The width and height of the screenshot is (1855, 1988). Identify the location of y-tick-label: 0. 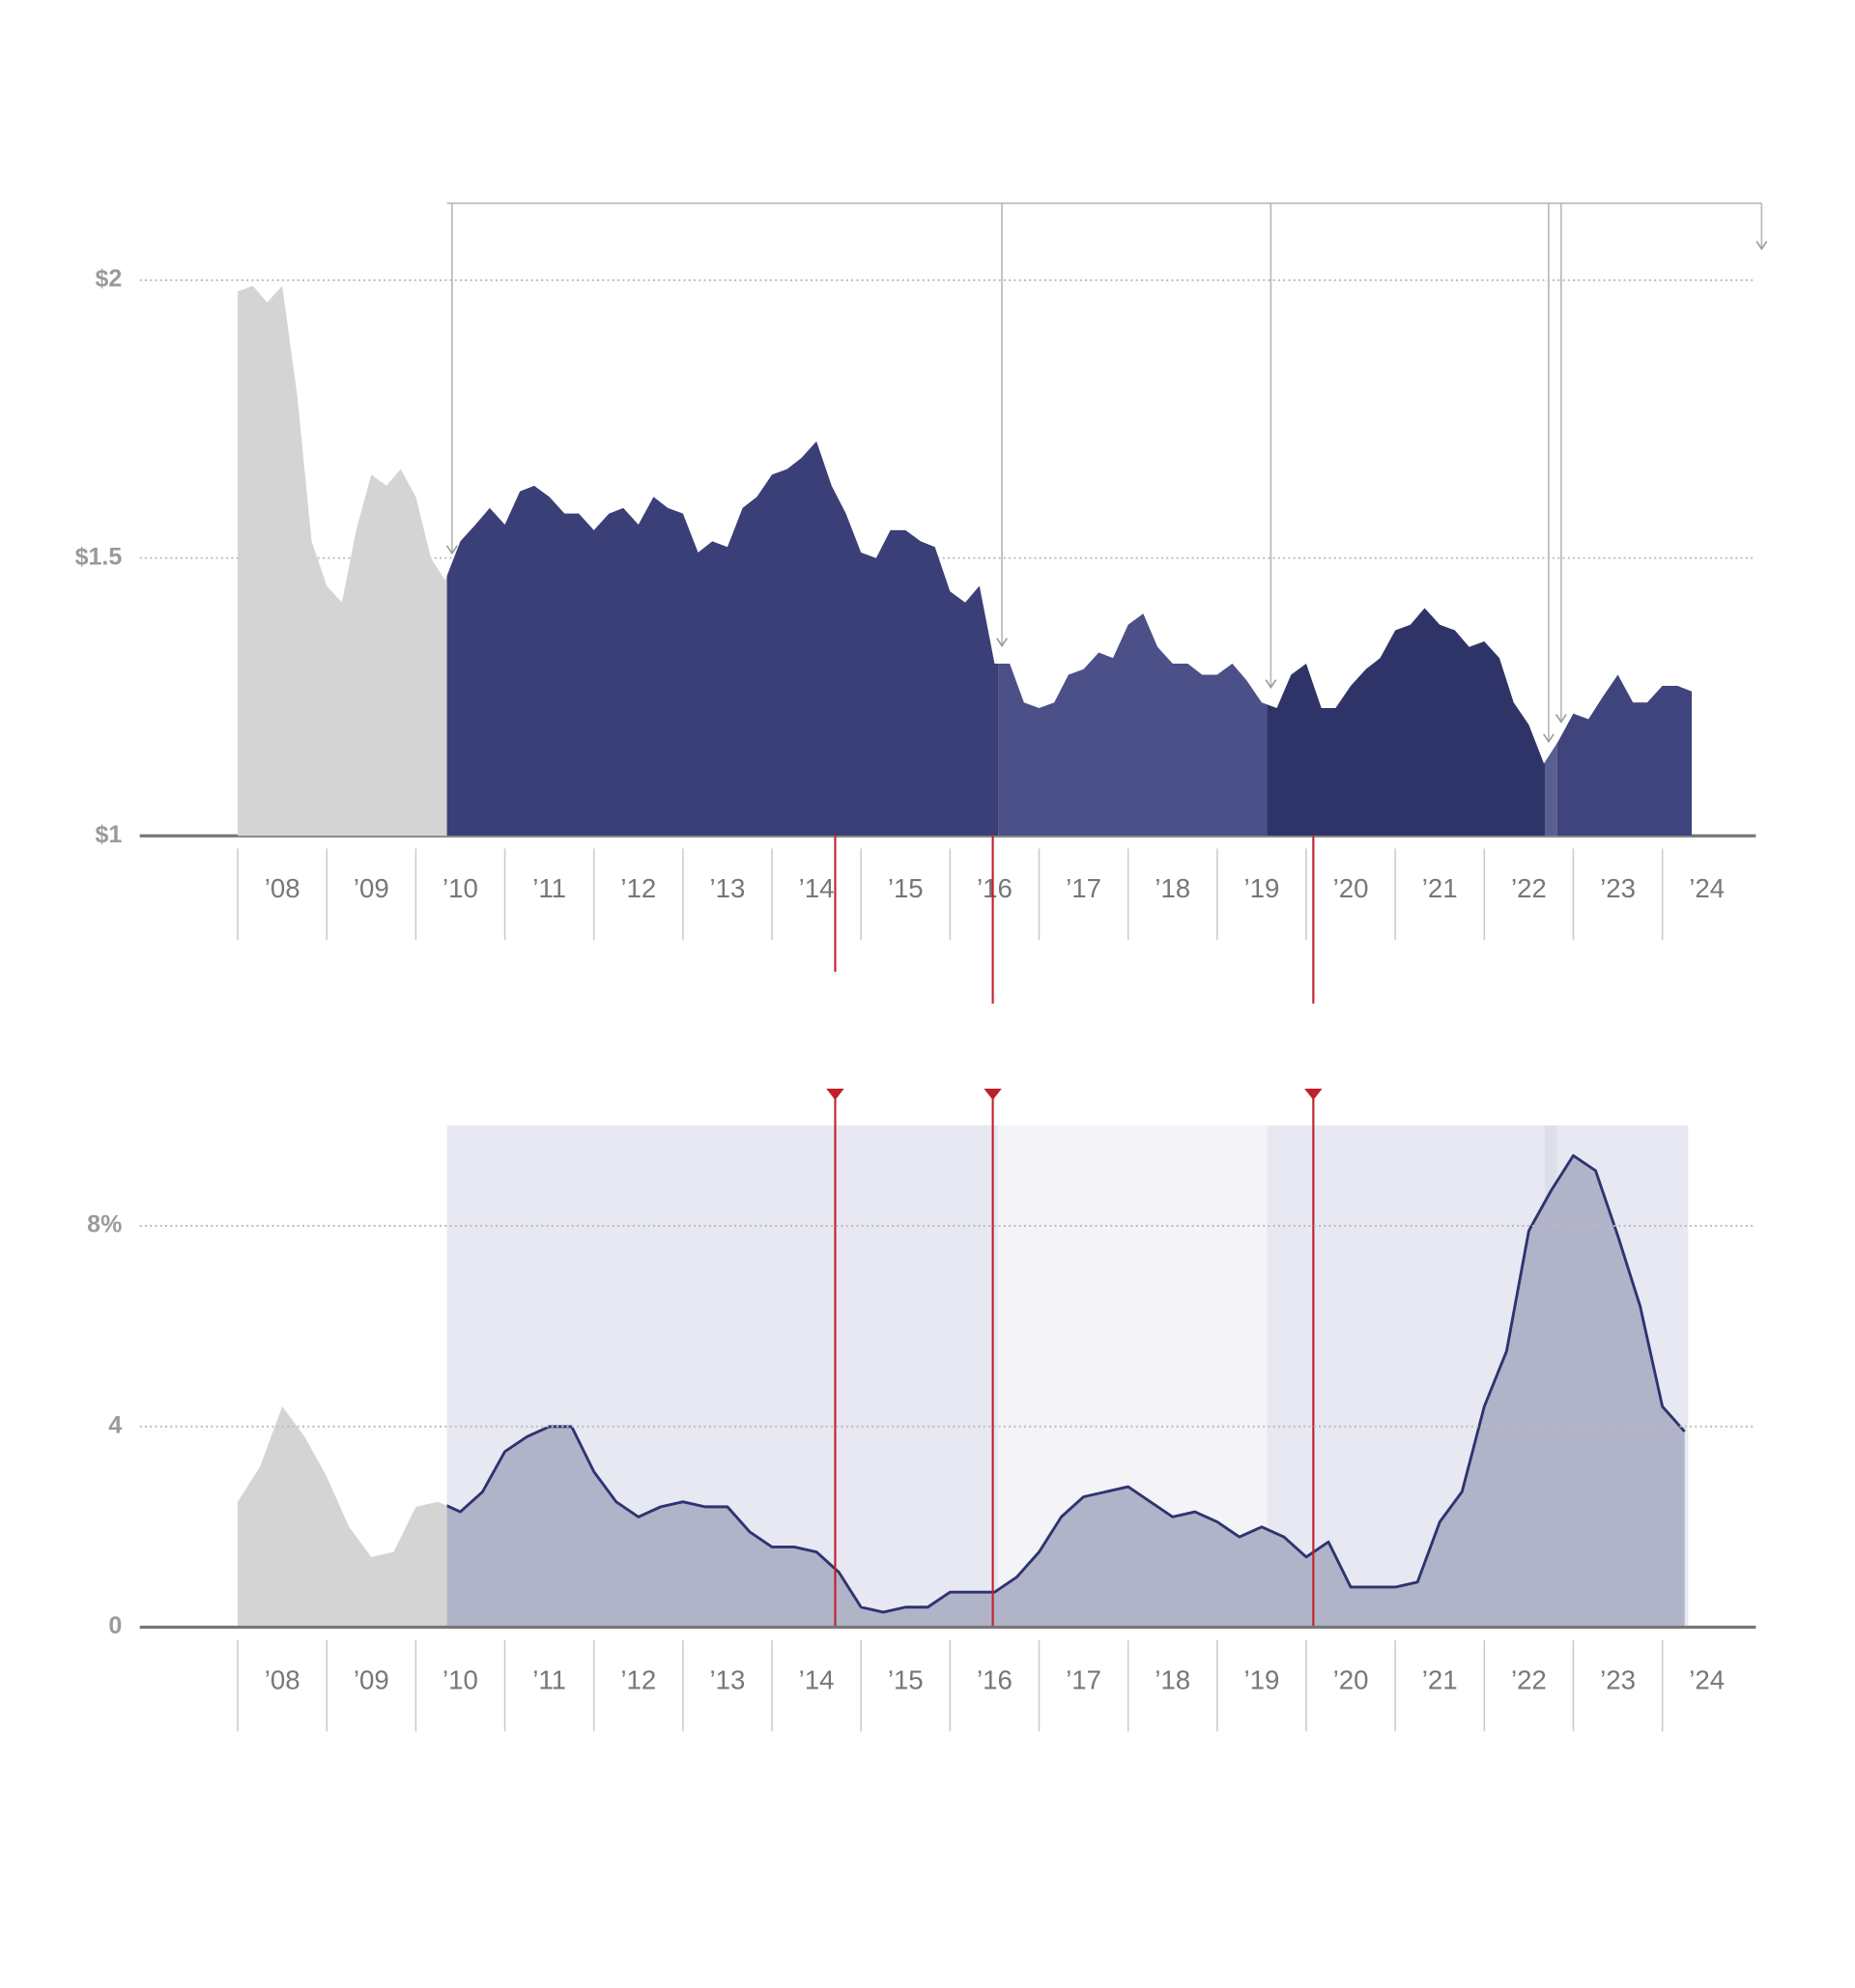
(115, 1625).